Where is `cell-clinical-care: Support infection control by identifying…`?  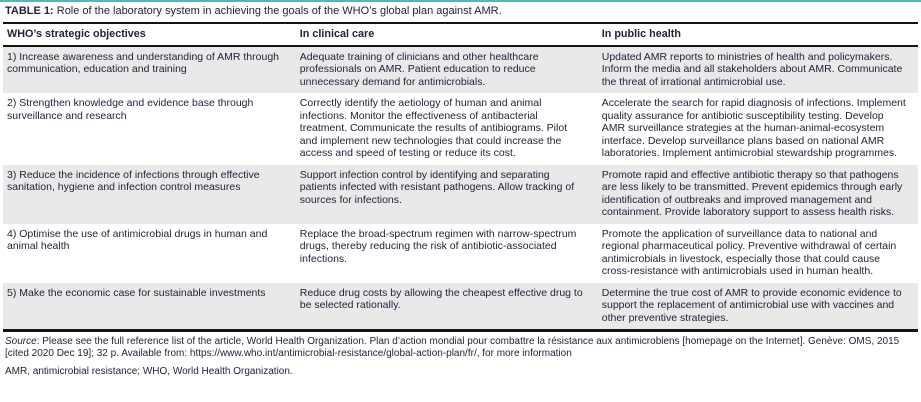 cell-clinical-care: Support infection control by identifying… is located at coordinates (446, 194).